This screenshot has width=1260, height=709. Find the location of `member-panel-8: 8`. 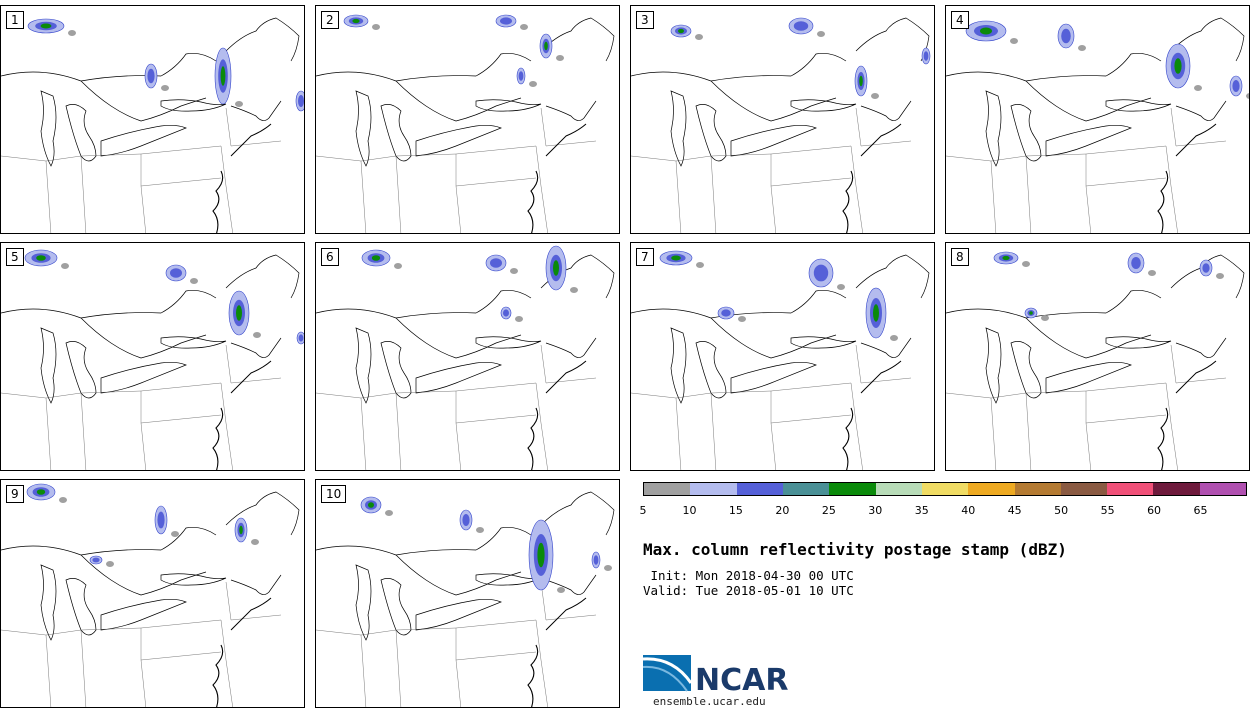

member-panel-8: 8 is located at coordinates (1097, 356).